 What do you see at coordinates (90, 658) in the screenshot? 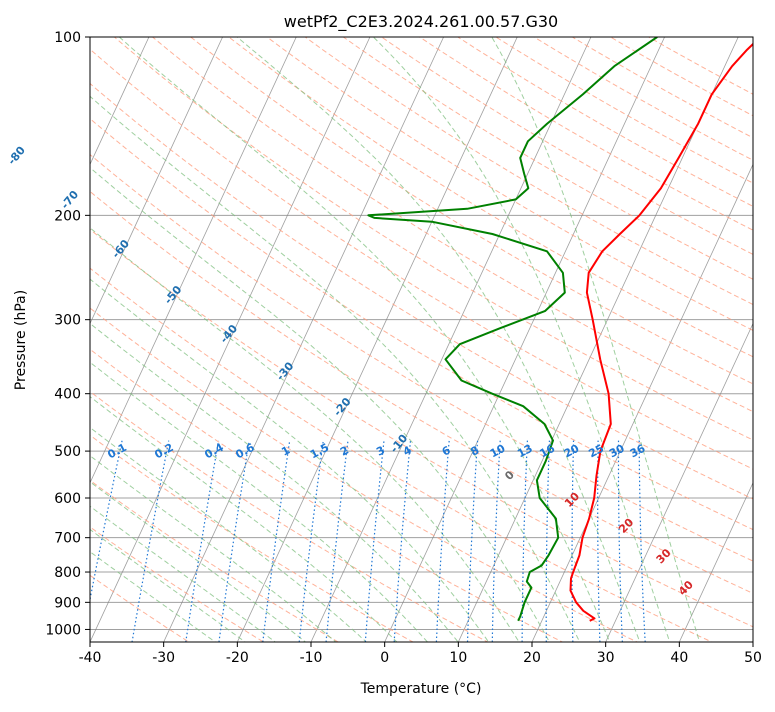
I see `x-tick-label: -40` at bounding box center [90, 658].